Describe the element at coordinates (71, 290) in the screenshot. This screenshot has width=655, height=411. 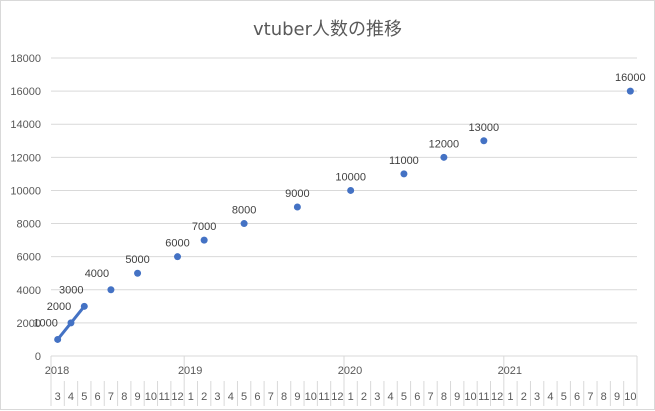
I see `data-label: 3000` at that location.